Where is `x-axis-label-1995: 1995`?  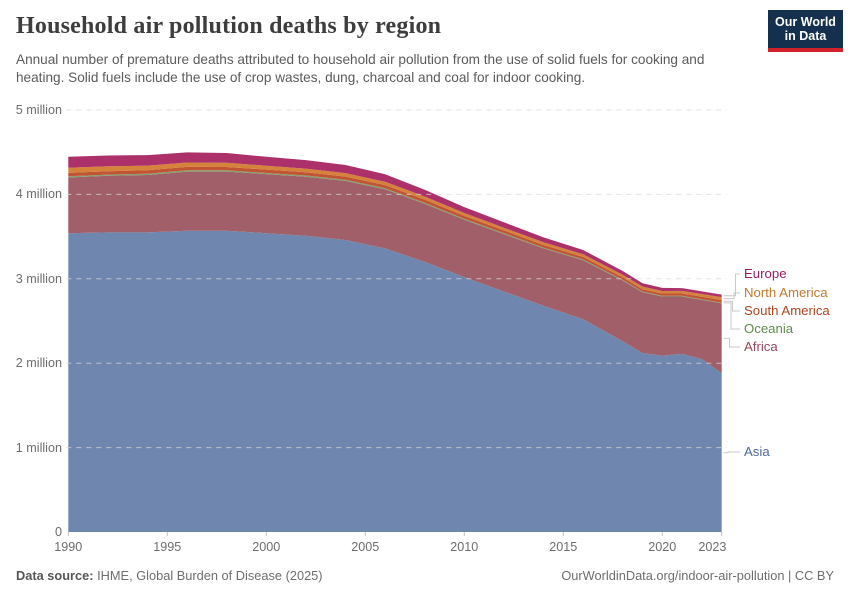 x-axis-label-1995: 1995 is located at coordinates (167, 547).